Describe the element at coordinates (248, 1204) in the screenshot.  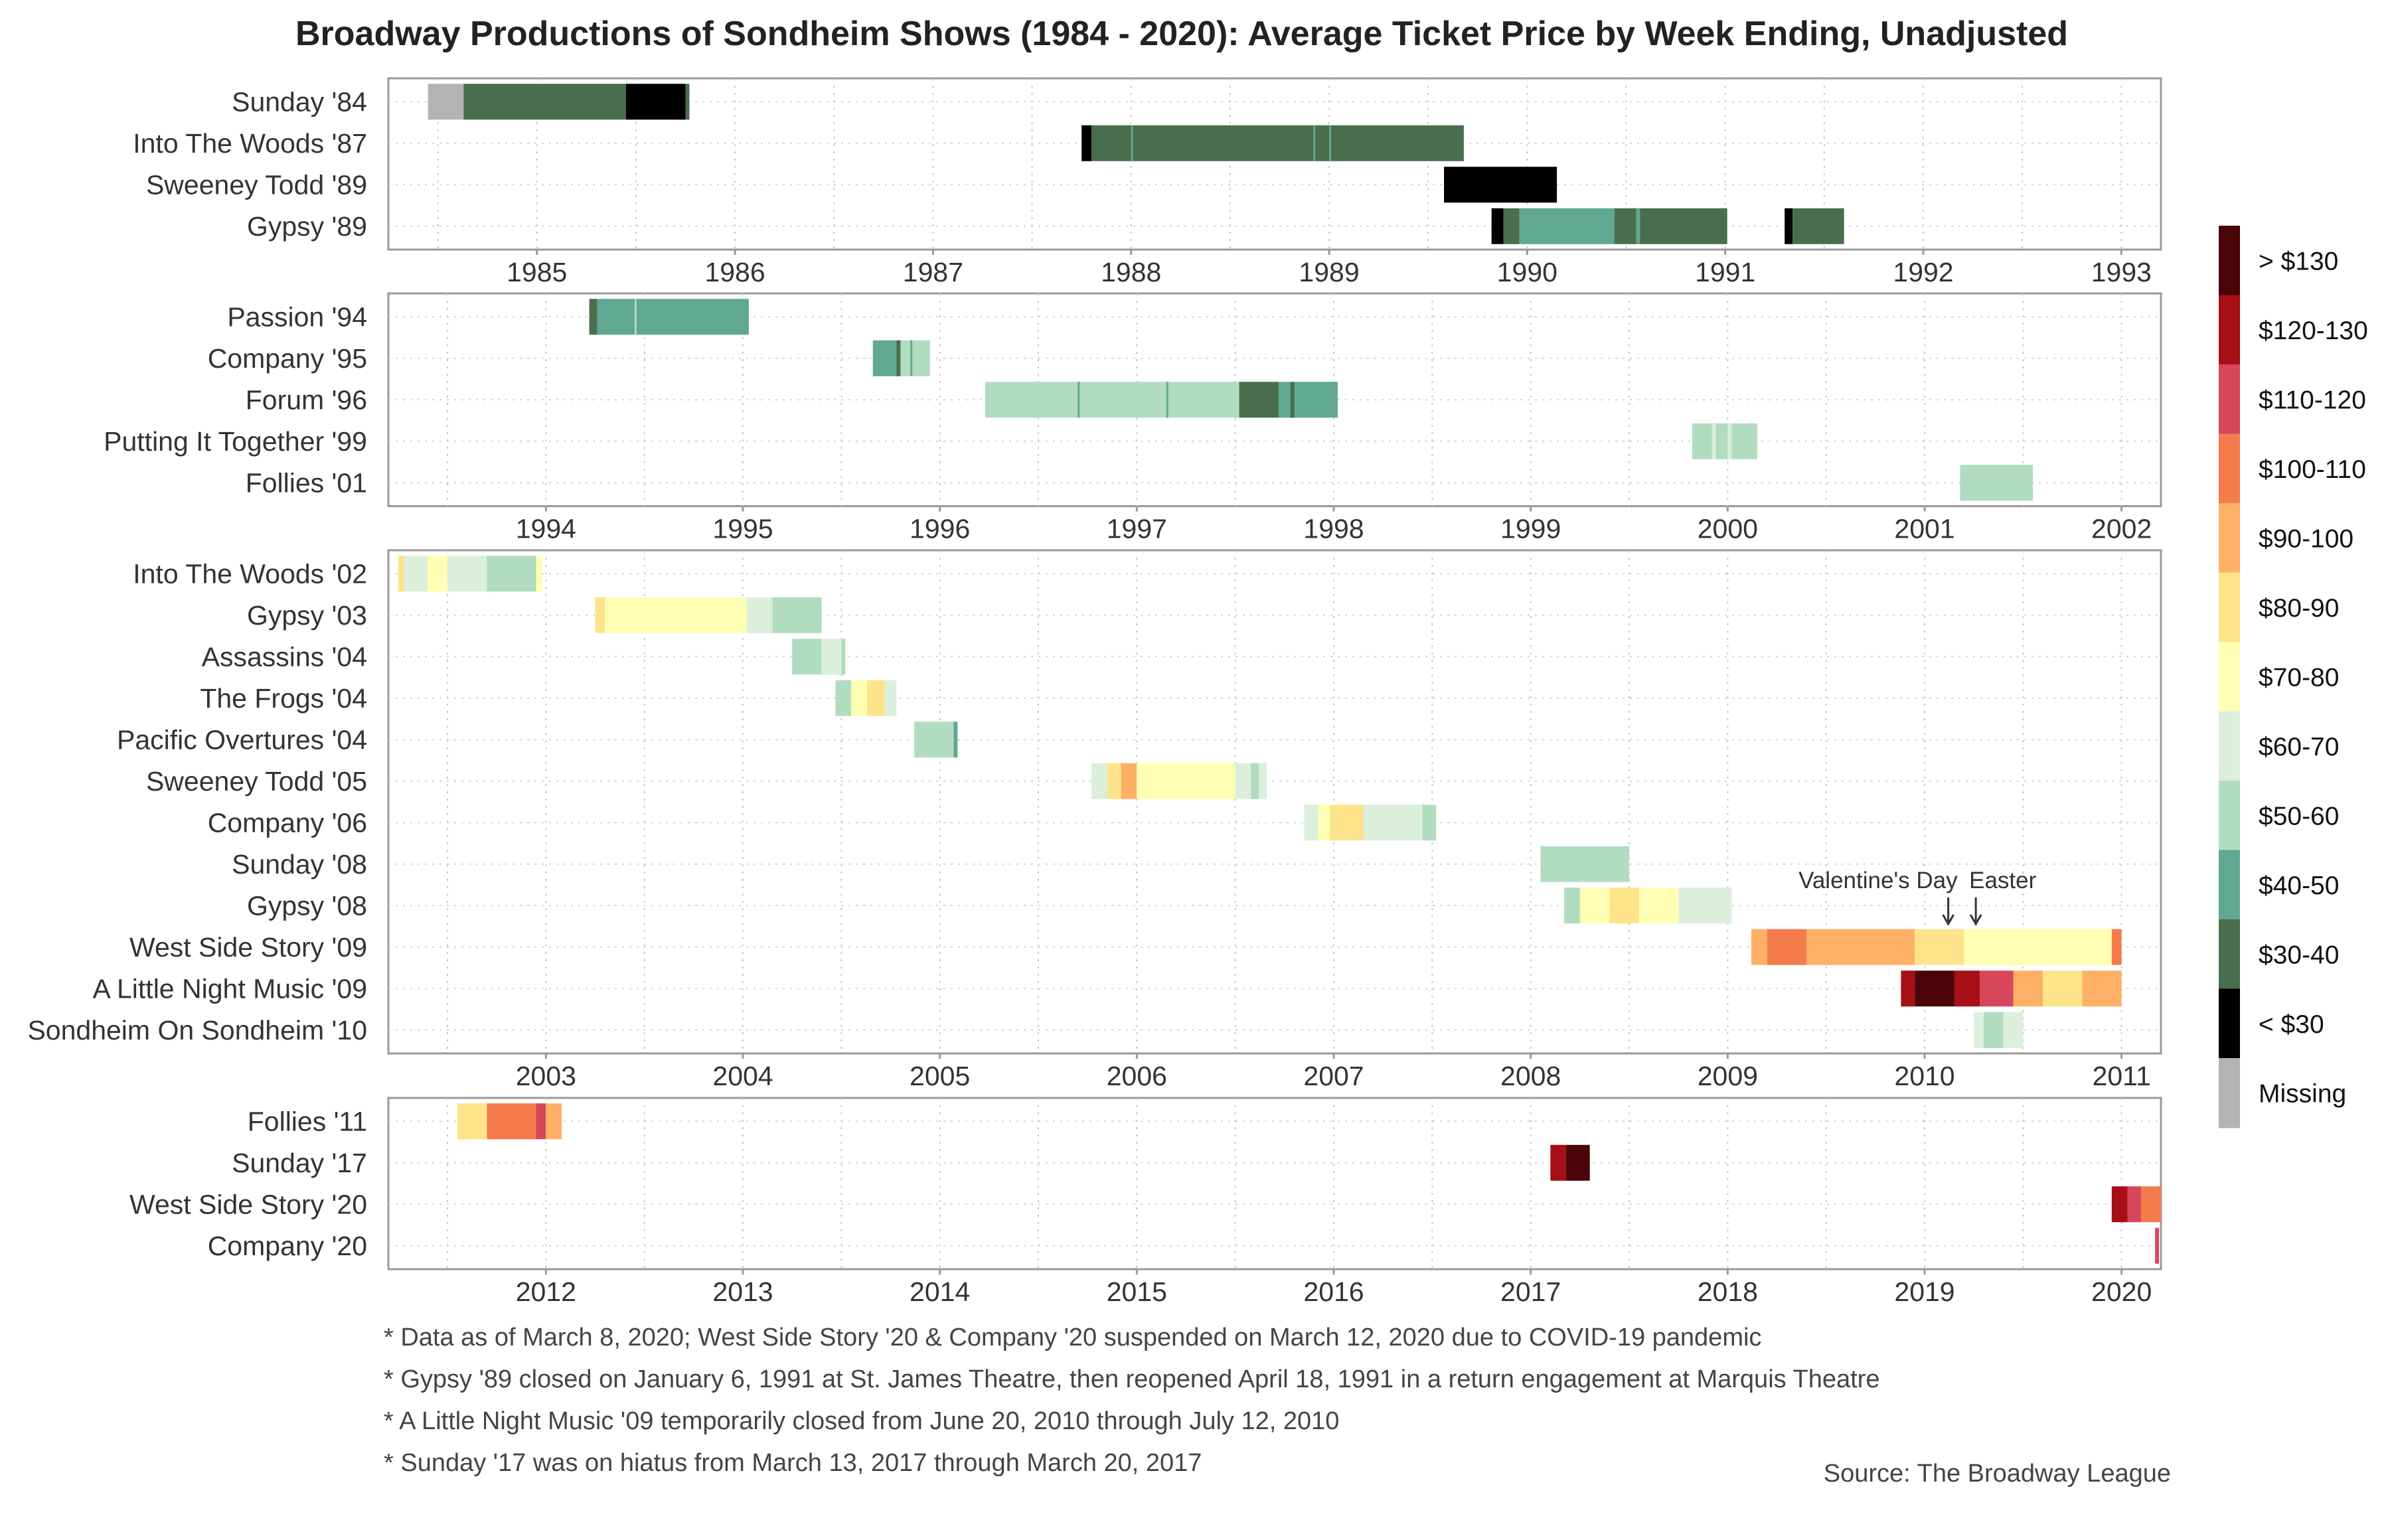
I see `show-label: West Side Story '20` at that location.